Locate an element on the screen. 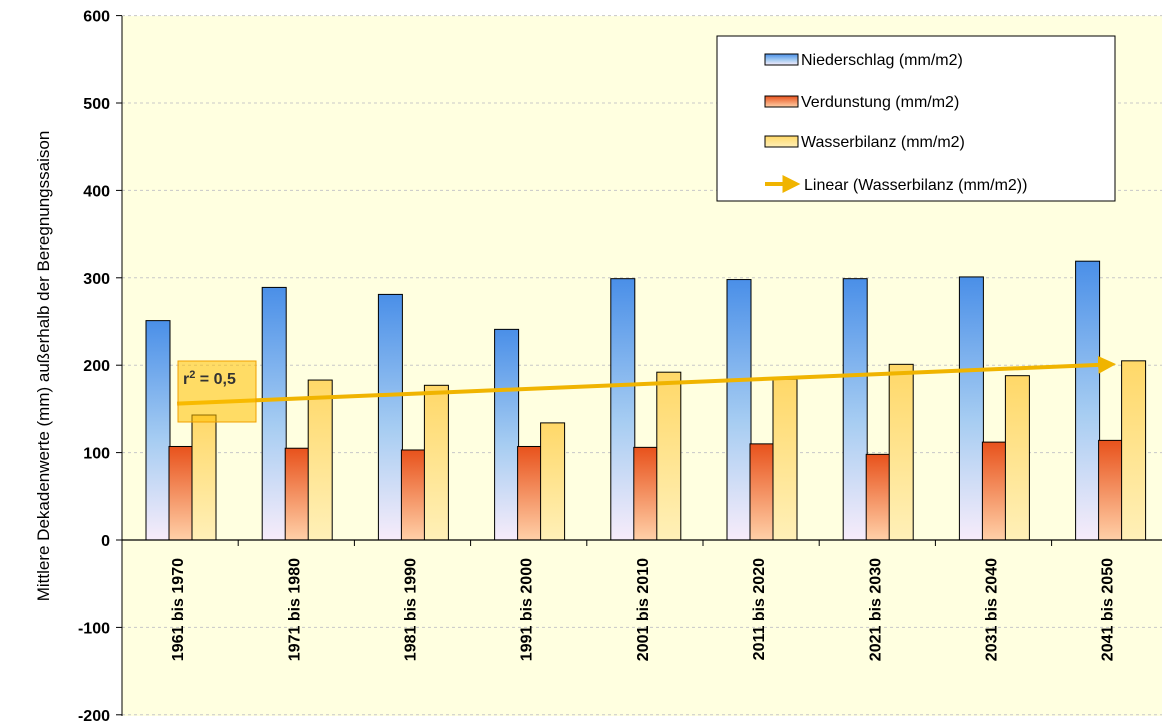 This screenshot has height=722, width=1162. y-tick-label: 0 is located at coordinates (105, 541).